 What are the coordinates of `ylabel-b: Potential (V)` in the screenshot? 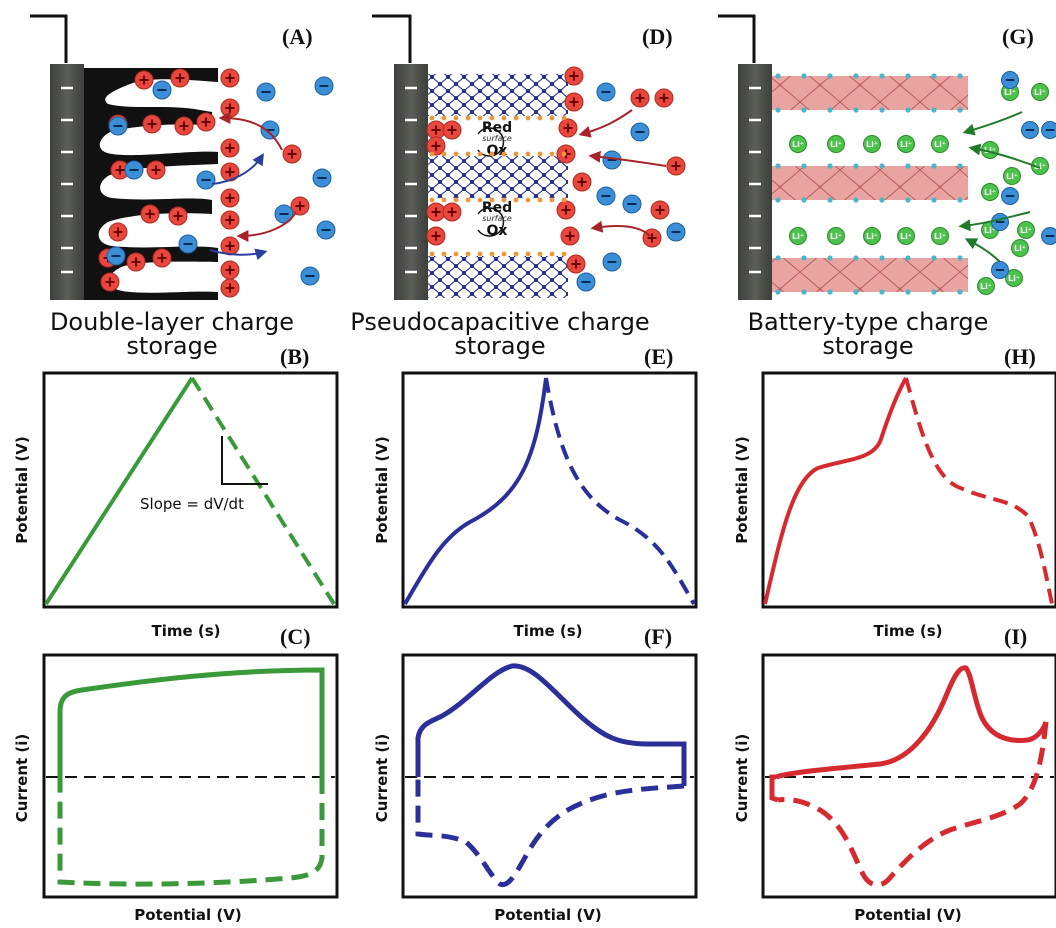 It's located at (22, 489).